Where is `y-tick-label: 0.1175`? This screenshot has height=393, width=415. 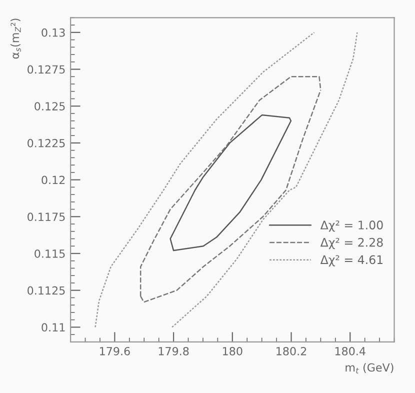 y-tick-label: 0.1175 is located at coordinates (46, 217).